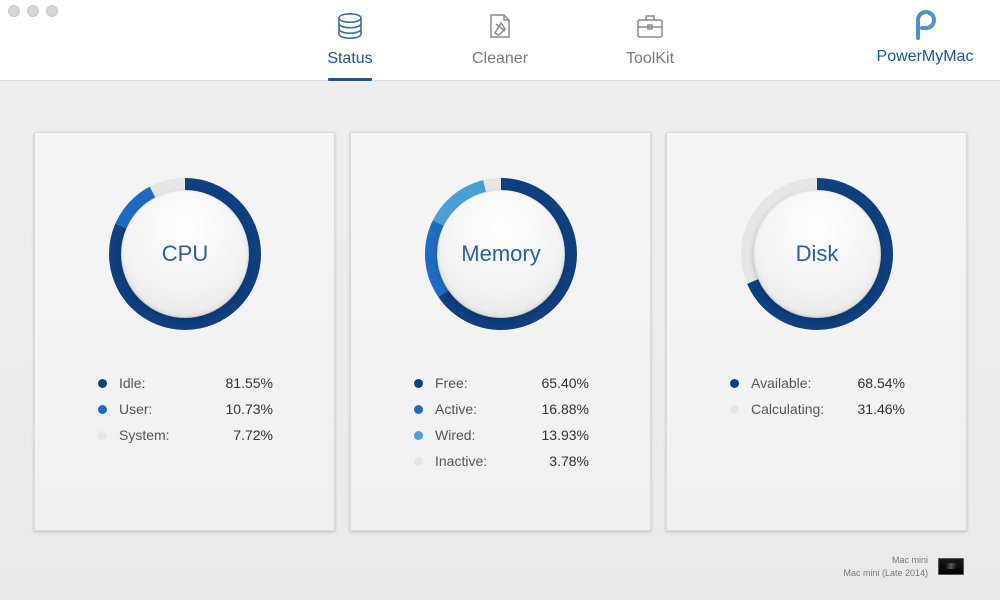 This screenshot has width=1000, height=600. What do you see at coordinates (500, 58) in the screenshot?
I see `tab-cleaner-label: Cleaner` at bounding box center [500, 58].